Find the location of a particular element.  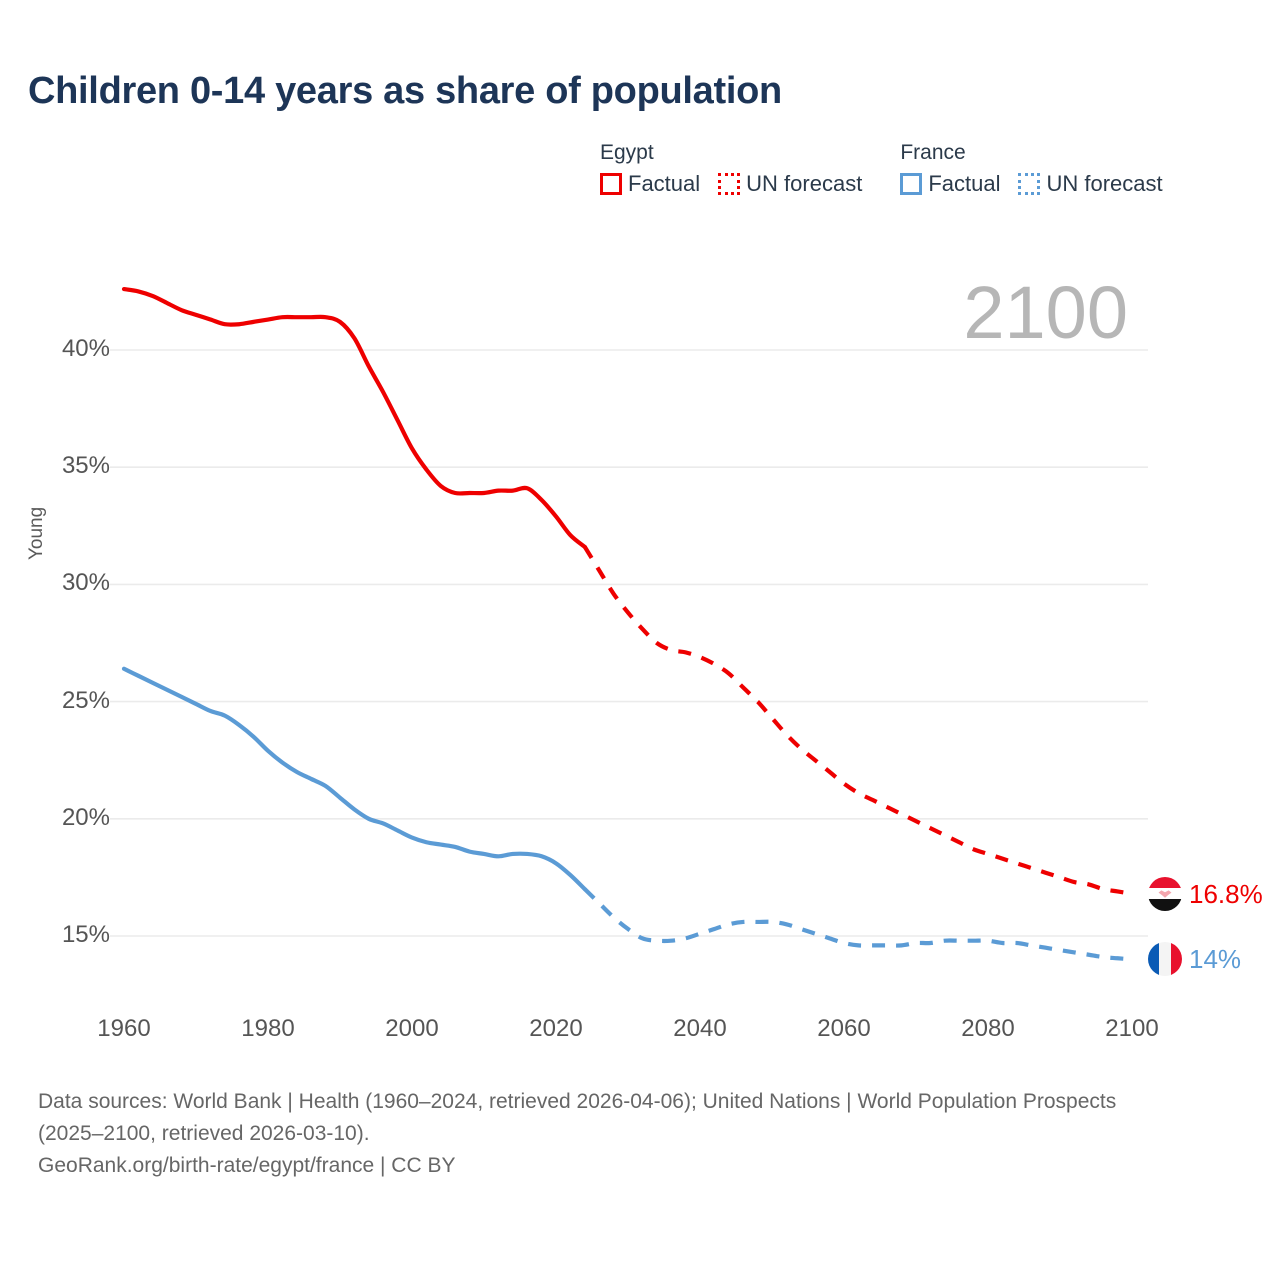

legend-label-egypt-forecast: UN forecast is located at coordinates (804, 183).